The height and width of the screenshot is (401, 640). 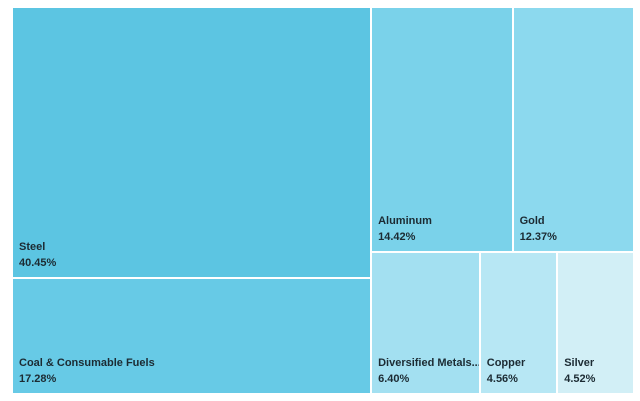 I want to click on tile-value-gold: 12.37%, so click(x=538, y=237).